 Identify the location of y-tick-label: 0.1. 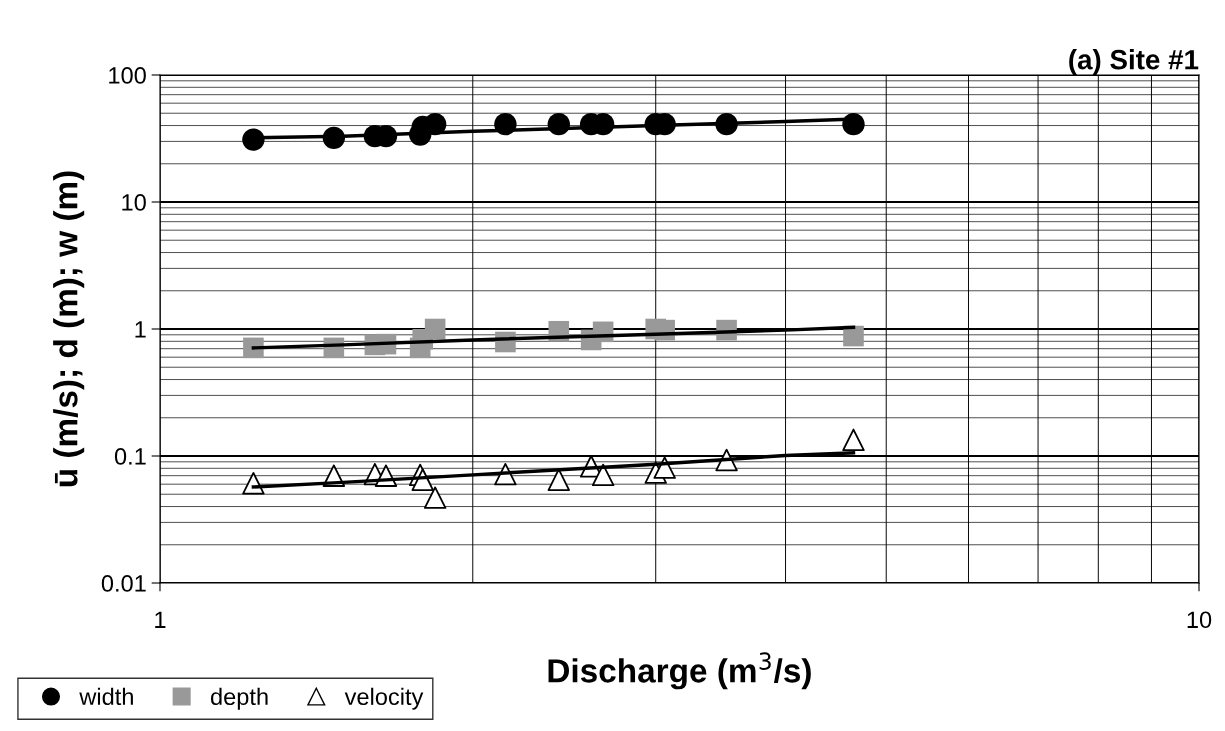
(130, 456).